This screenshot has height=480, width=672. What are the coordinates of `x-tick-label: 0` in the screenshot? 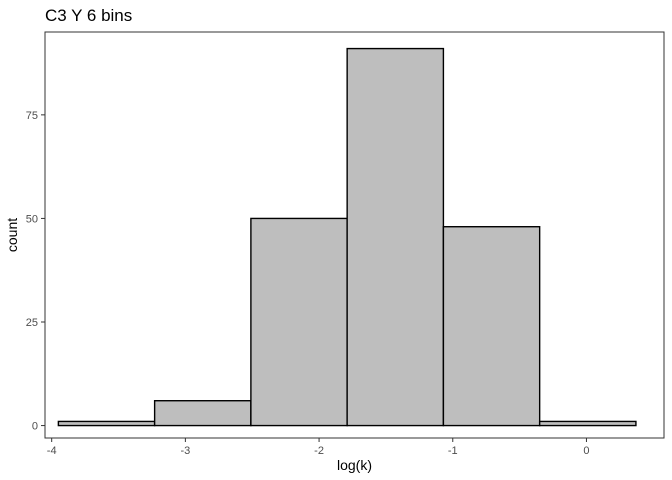 It's located at (586, 451).